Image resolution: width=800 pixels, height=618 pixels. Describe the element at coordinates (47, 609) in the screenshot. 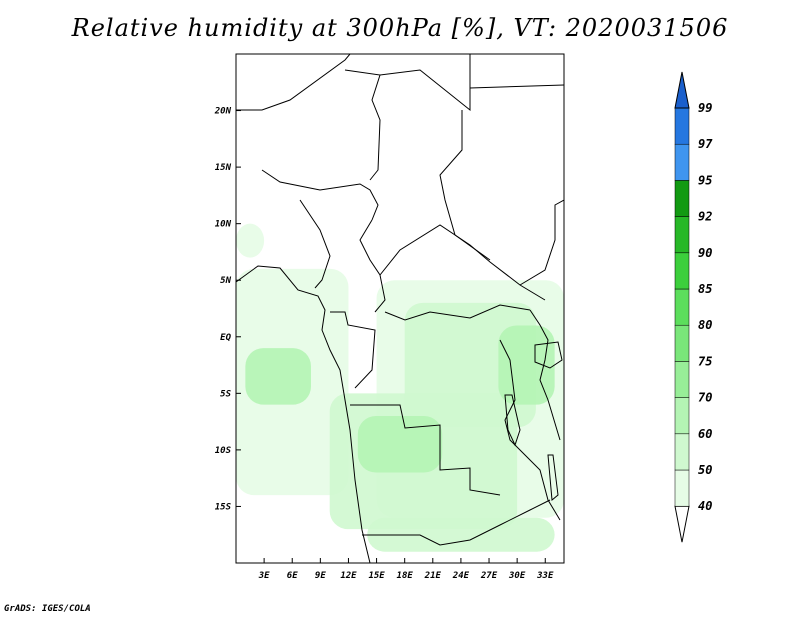

I see `grads-credit: GrADS: IGES/COLA` at that location.